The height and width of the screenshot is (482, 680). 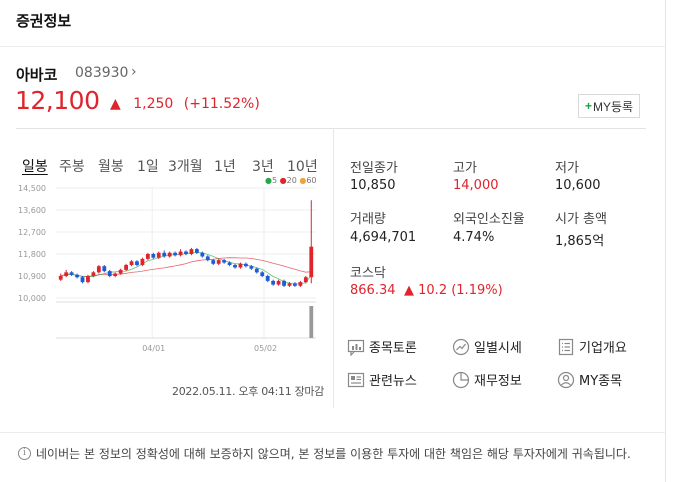 I want to click on user-icon, so click(x=566, y=379).